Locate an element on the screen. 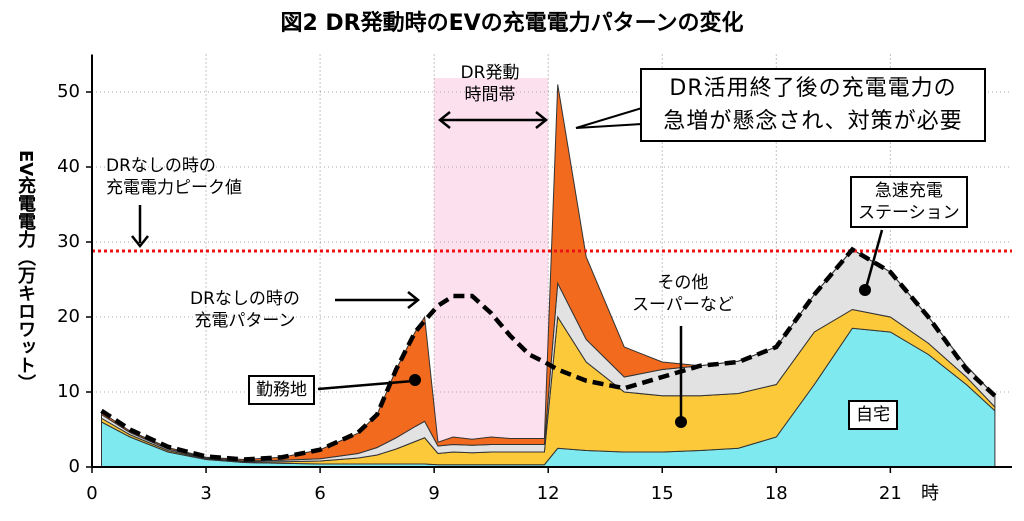 This screenshot has width=1024, height=521. series-label: 勤務地 is located at coordinates (281, 390).